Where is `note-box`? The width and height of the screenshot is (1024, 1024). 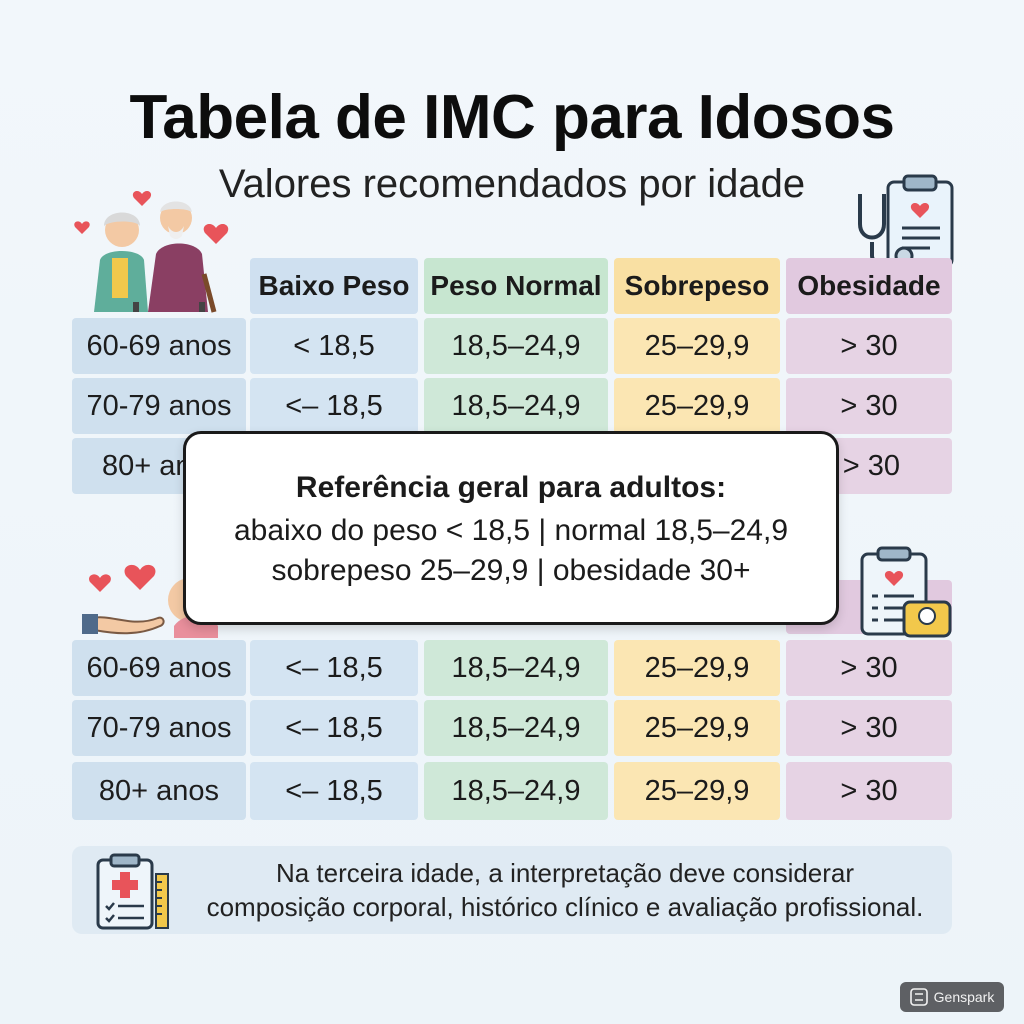
note-box is located at coordinates (512, 890).